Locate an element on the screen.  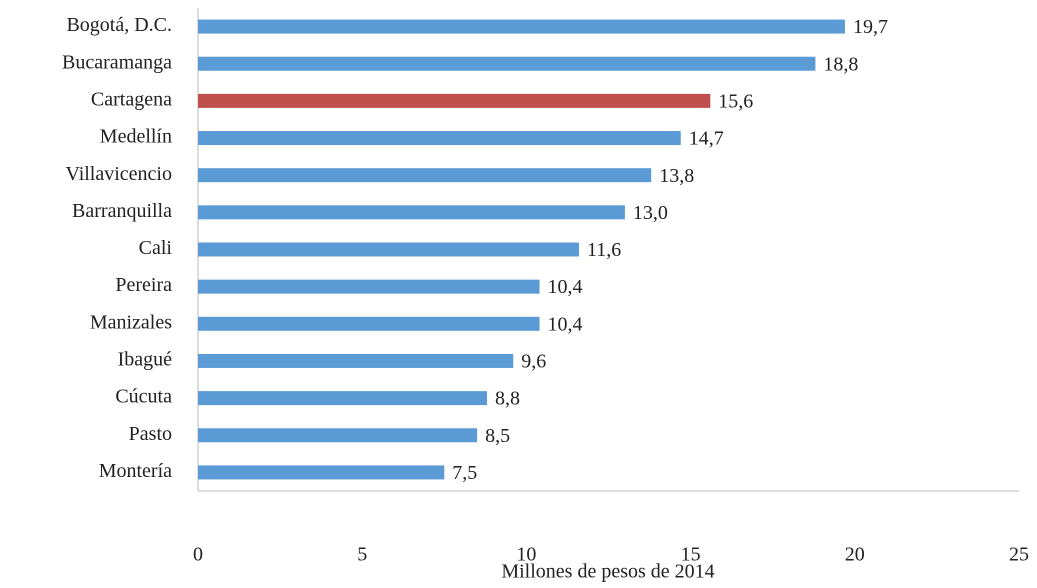
y-tick-label: Manizales is located at coordinates (131, 322).